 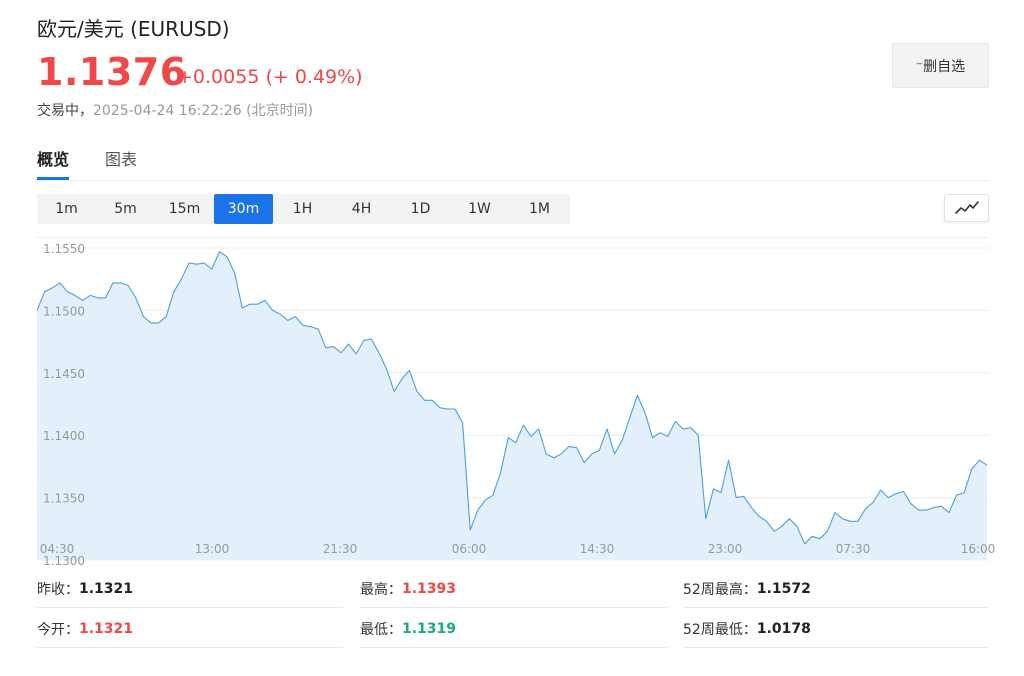 I want to click on timeframe-1m: 1m, so click(x=66, y=209).